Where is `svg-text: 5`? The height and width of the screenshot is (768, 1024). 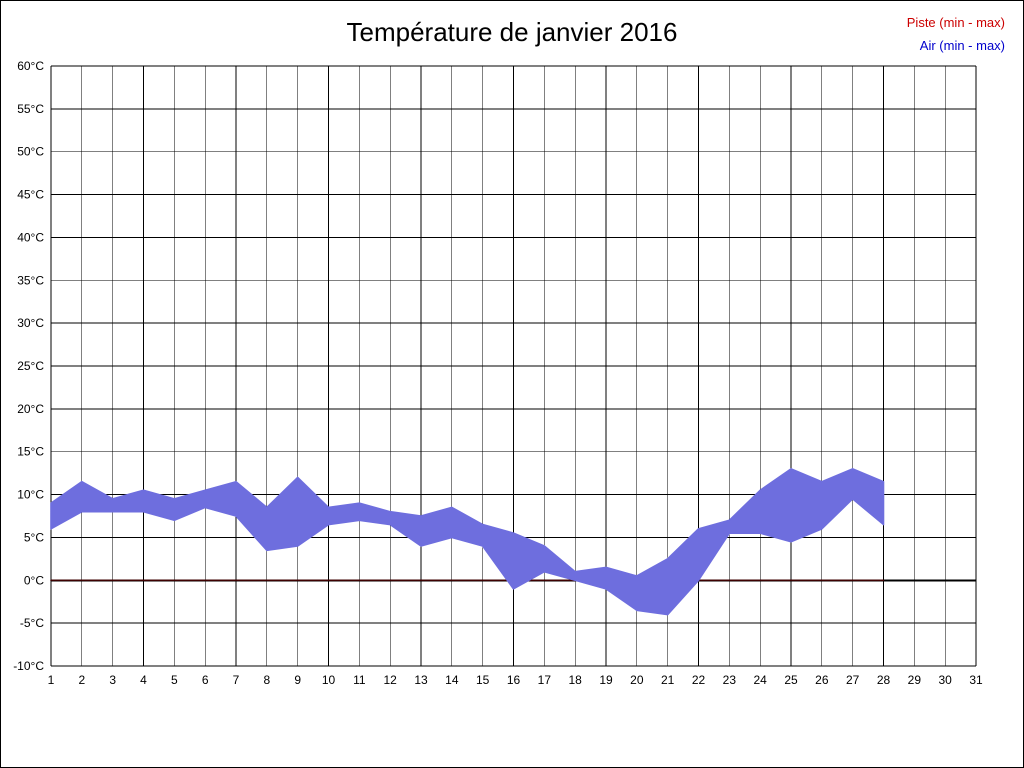 svg-text: 5 is located at coordinates (174, 680).